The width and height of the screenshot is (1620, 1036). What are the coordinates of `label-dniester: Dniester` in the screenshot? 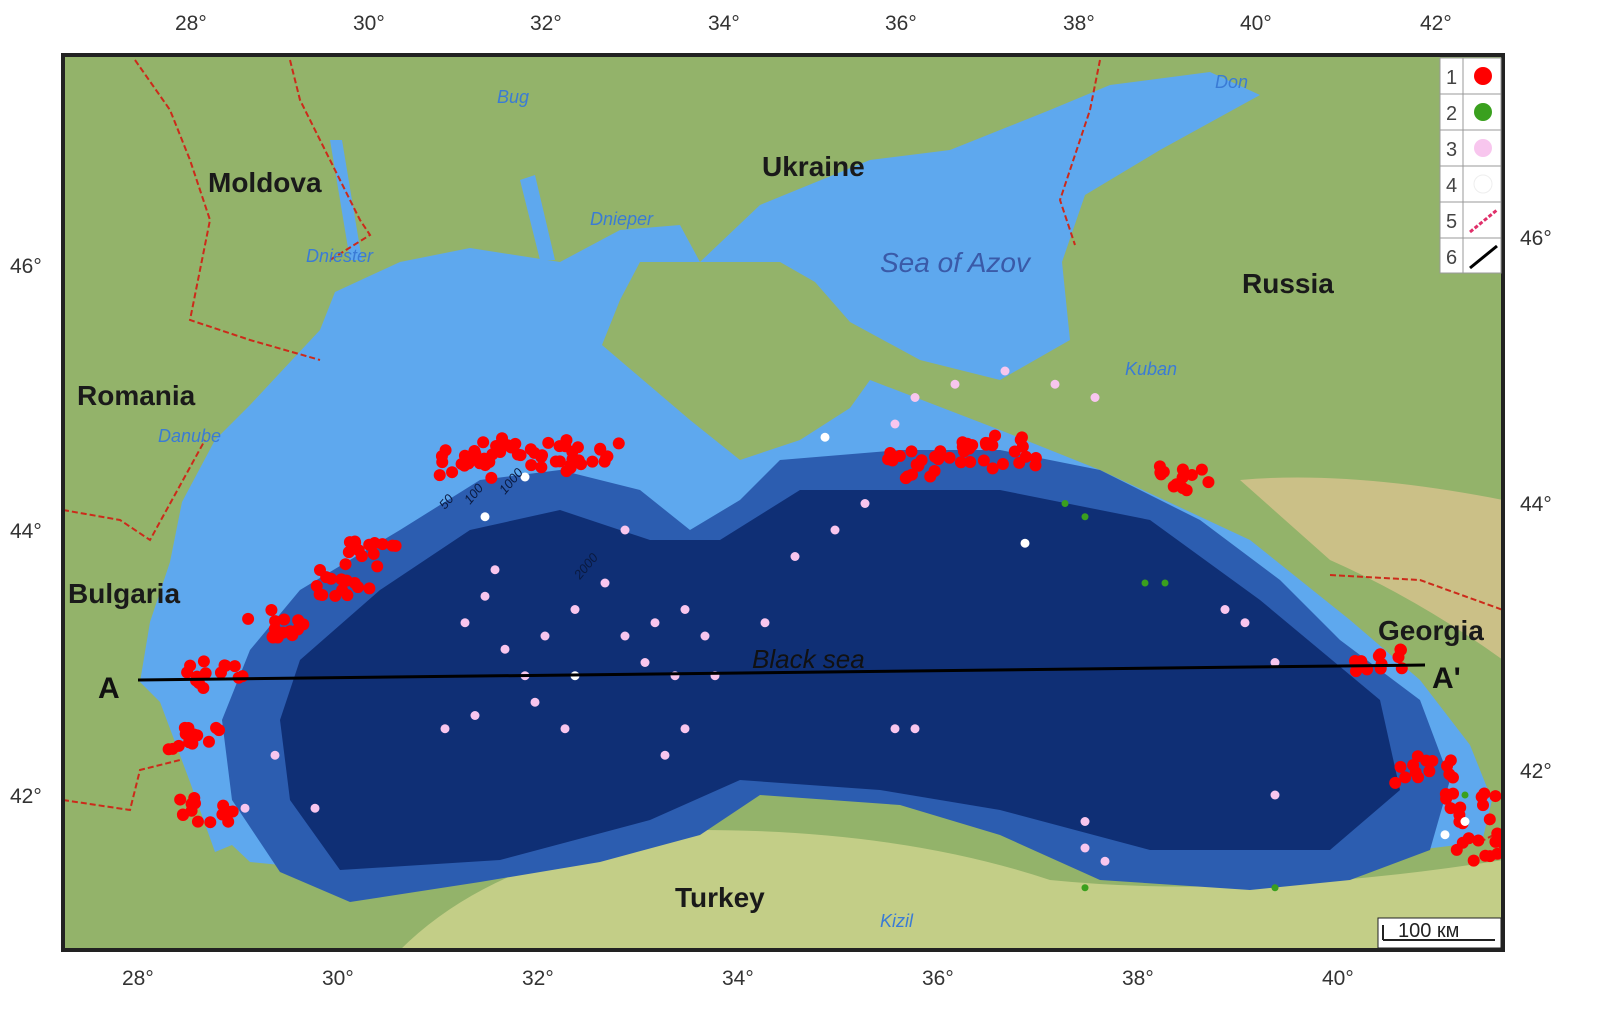 It's located at (340, 256).